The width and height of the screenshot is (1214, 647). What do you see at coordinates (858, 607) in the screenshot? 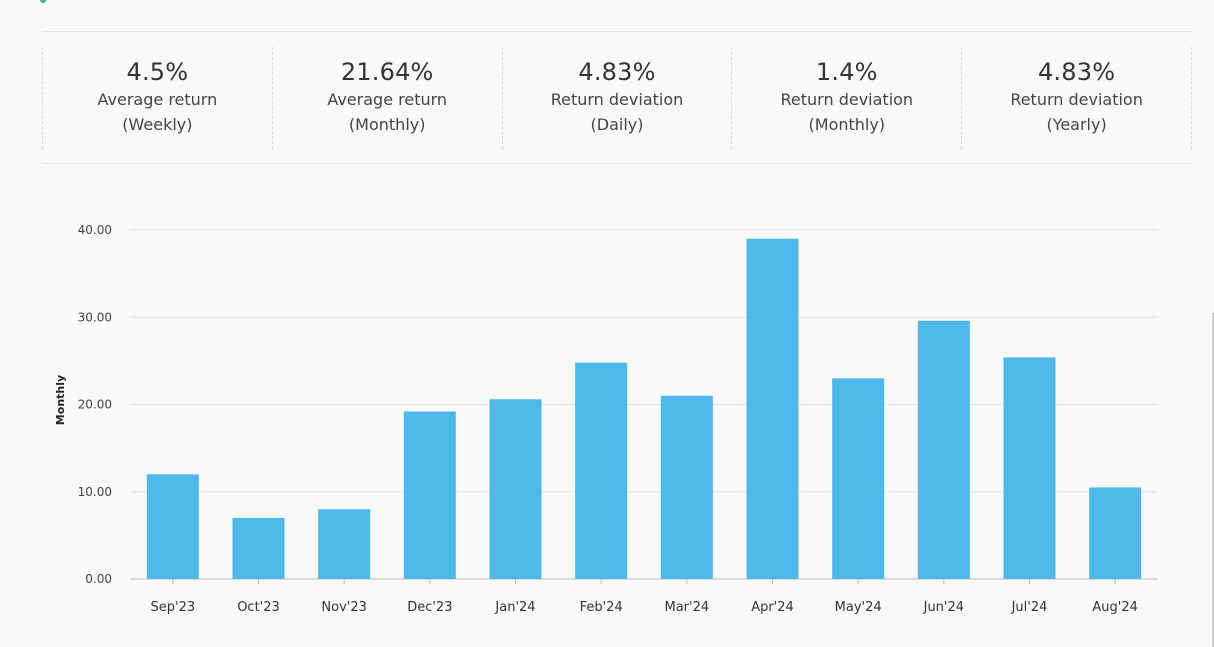
I see `x-tick-label: May'24` at bounding box center [858, 607].